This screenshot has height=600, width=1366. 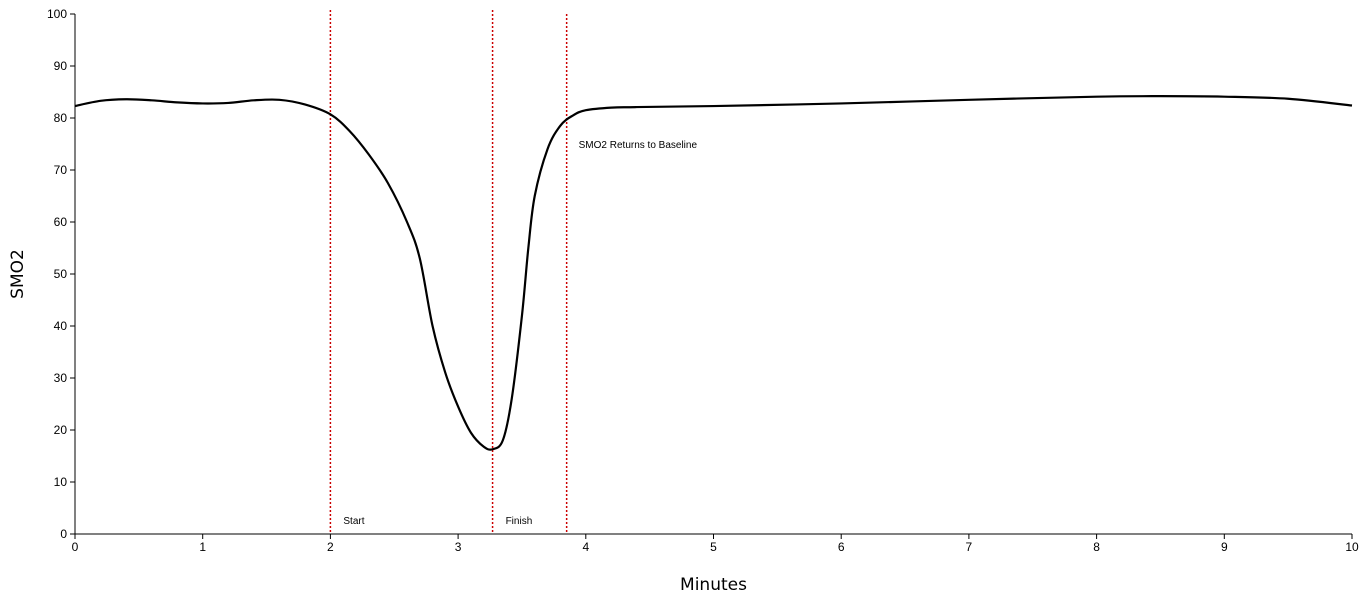 I want to click on x-tick-label: 4, so click(x=585, y=547).